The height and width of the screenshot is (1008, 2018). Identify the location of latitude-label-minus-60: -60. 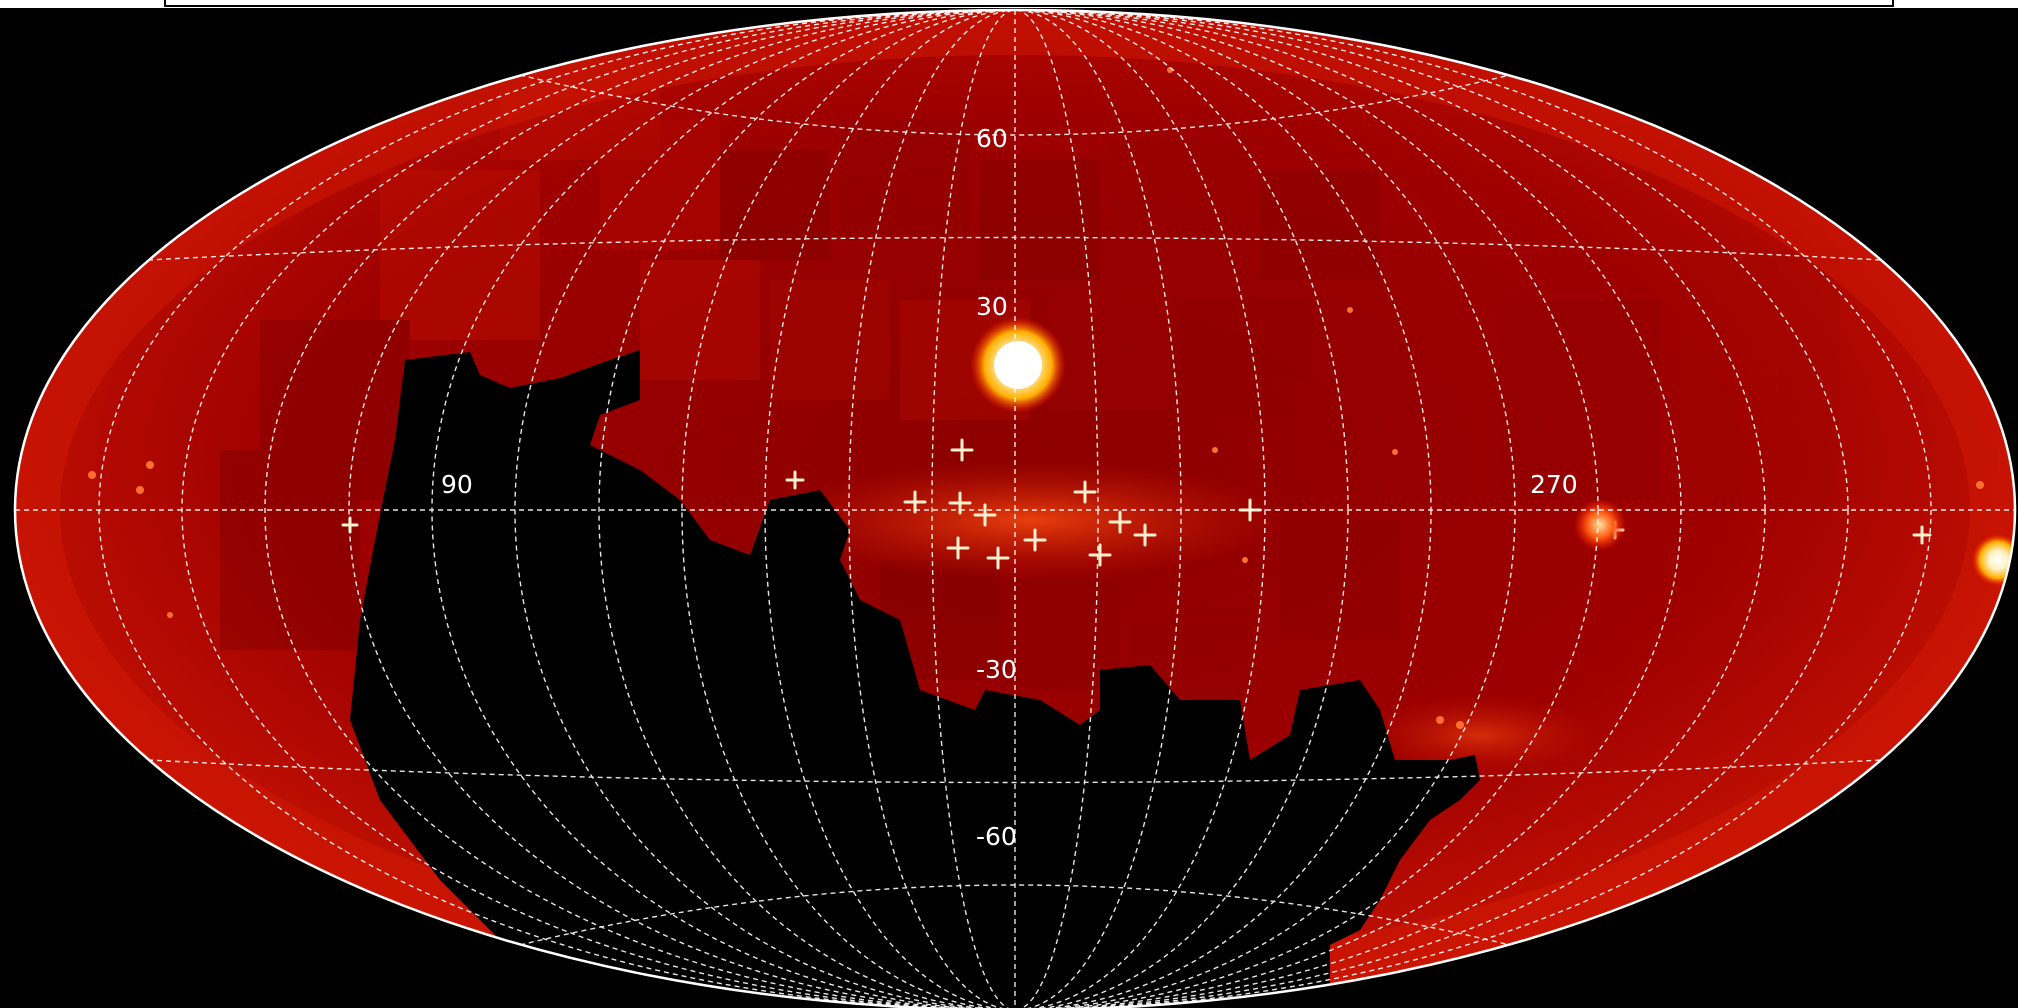
(996, 836).